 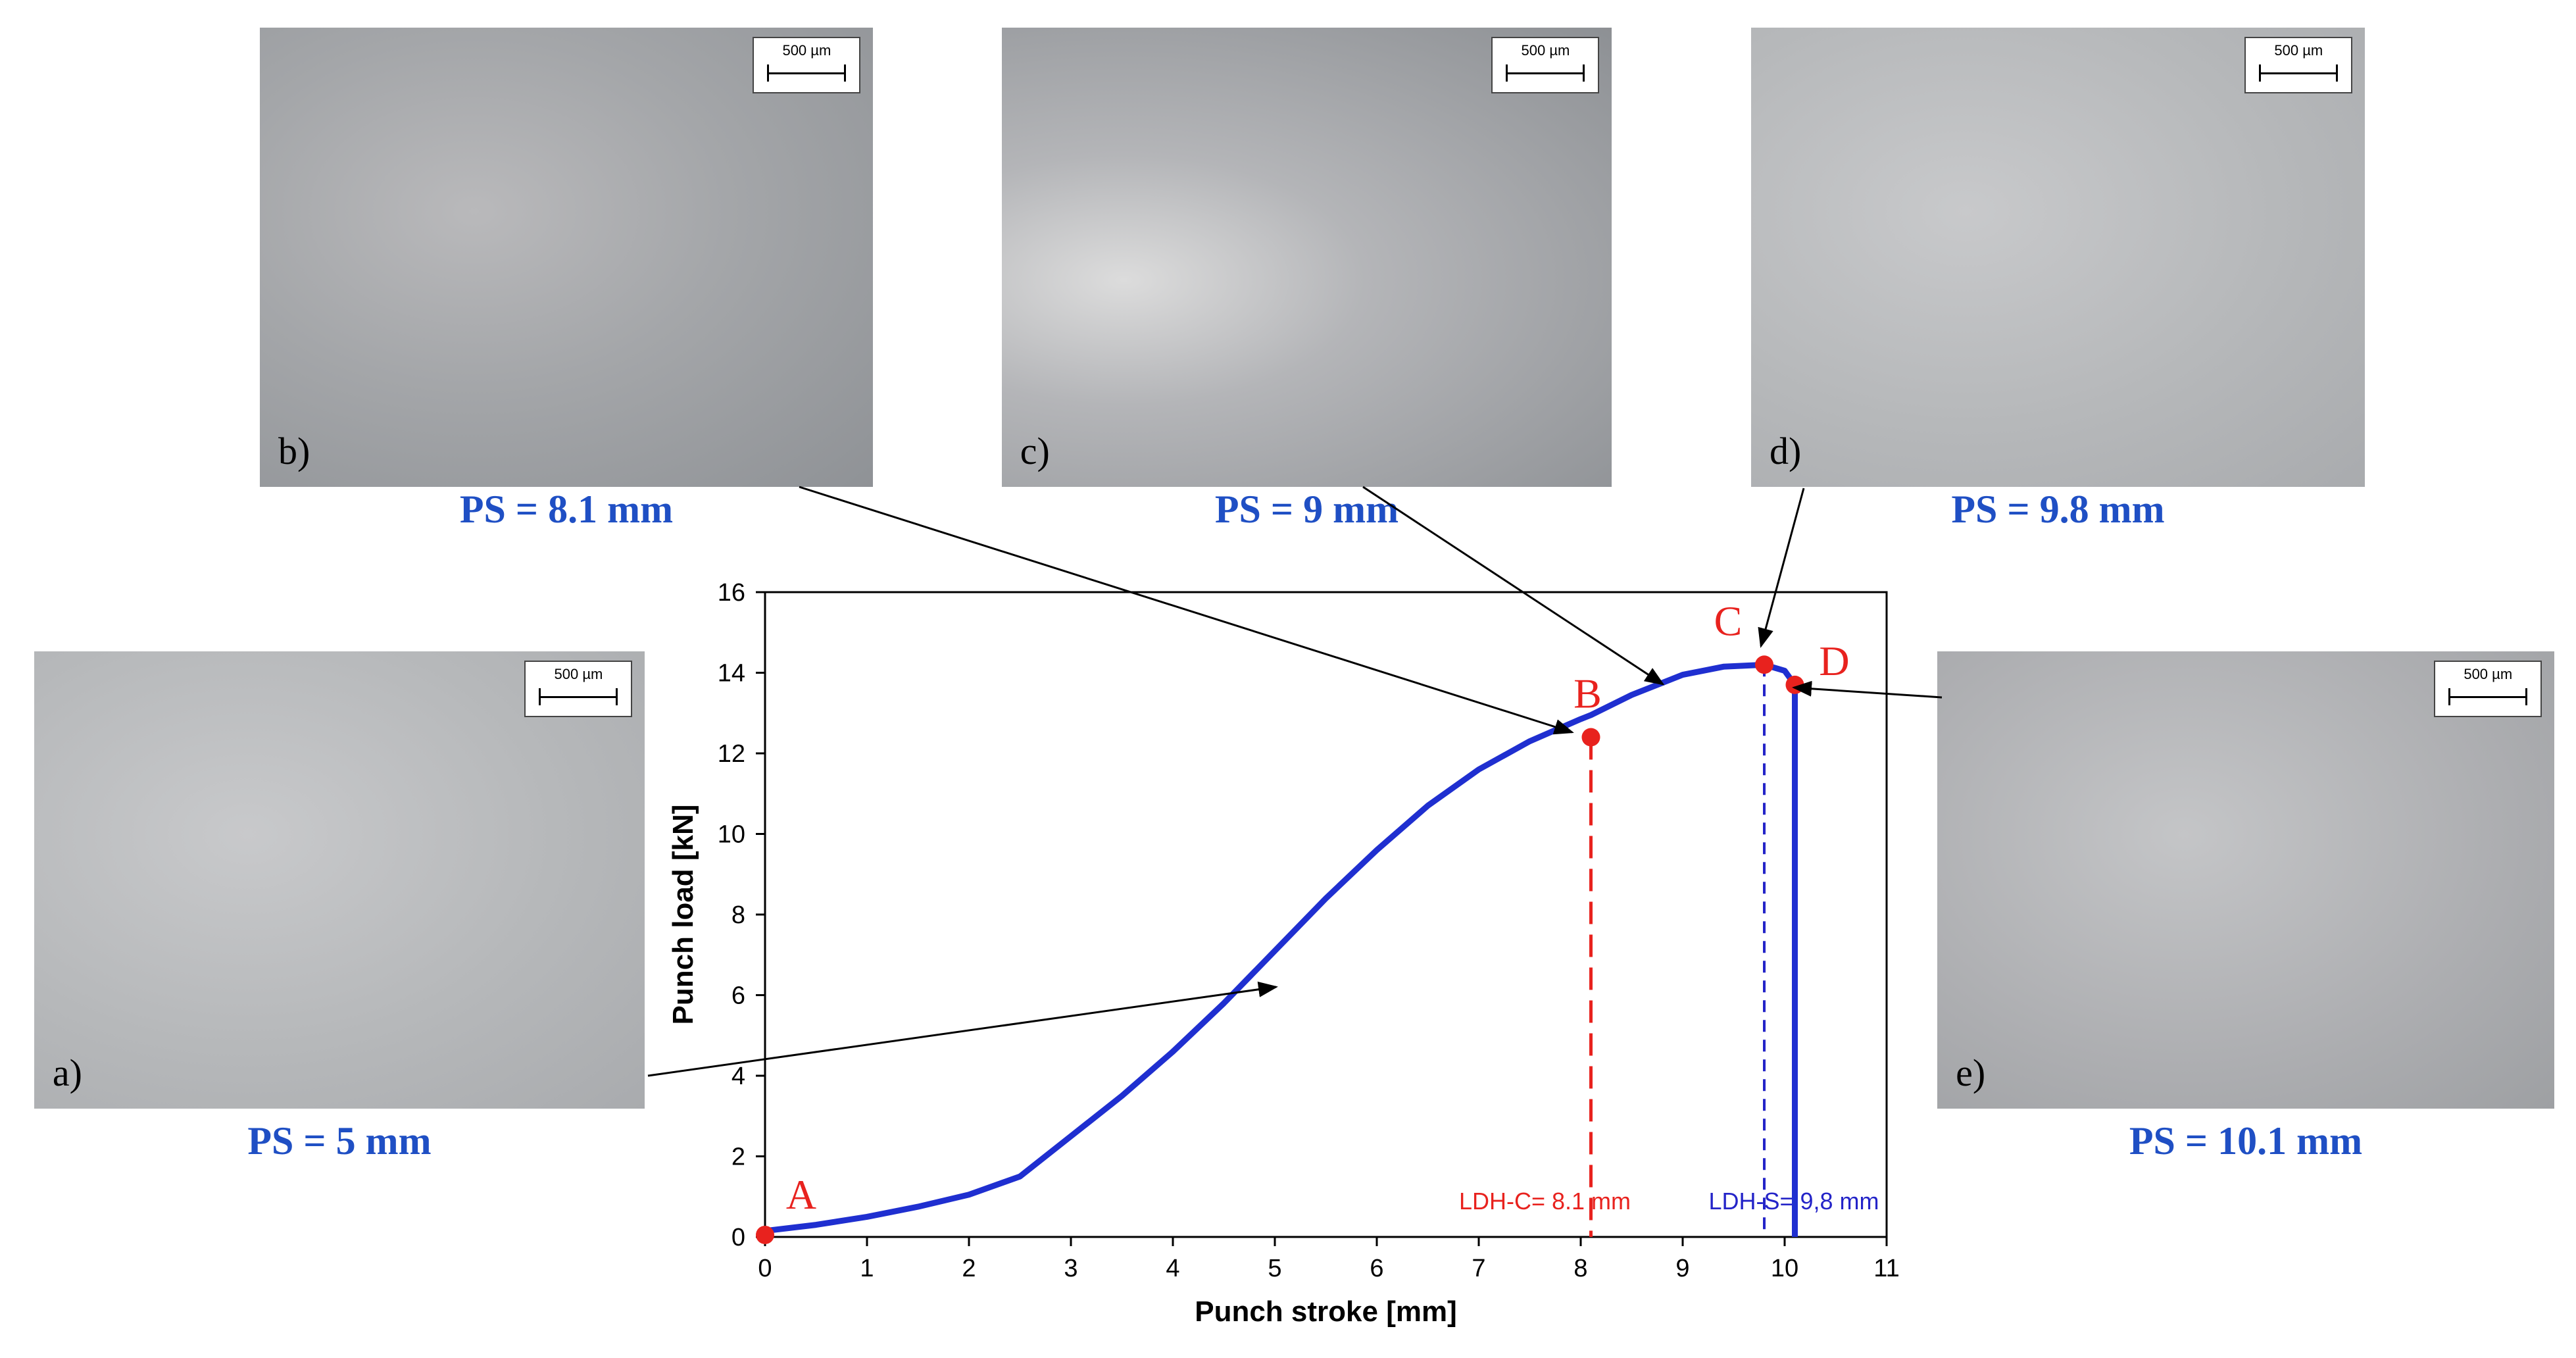 What do you see at coordinates (738, 915) in the screenshot?
I see `y-tick-label: 8` at bounding box center [738, 915].